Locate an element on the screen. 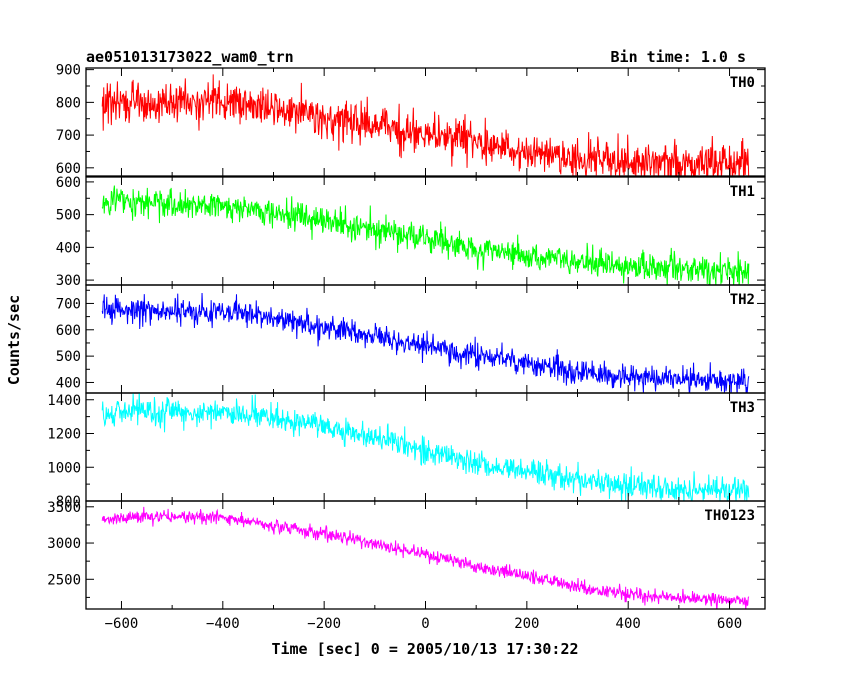  x-tick-label: 600 is located at coordinates (729, 624).